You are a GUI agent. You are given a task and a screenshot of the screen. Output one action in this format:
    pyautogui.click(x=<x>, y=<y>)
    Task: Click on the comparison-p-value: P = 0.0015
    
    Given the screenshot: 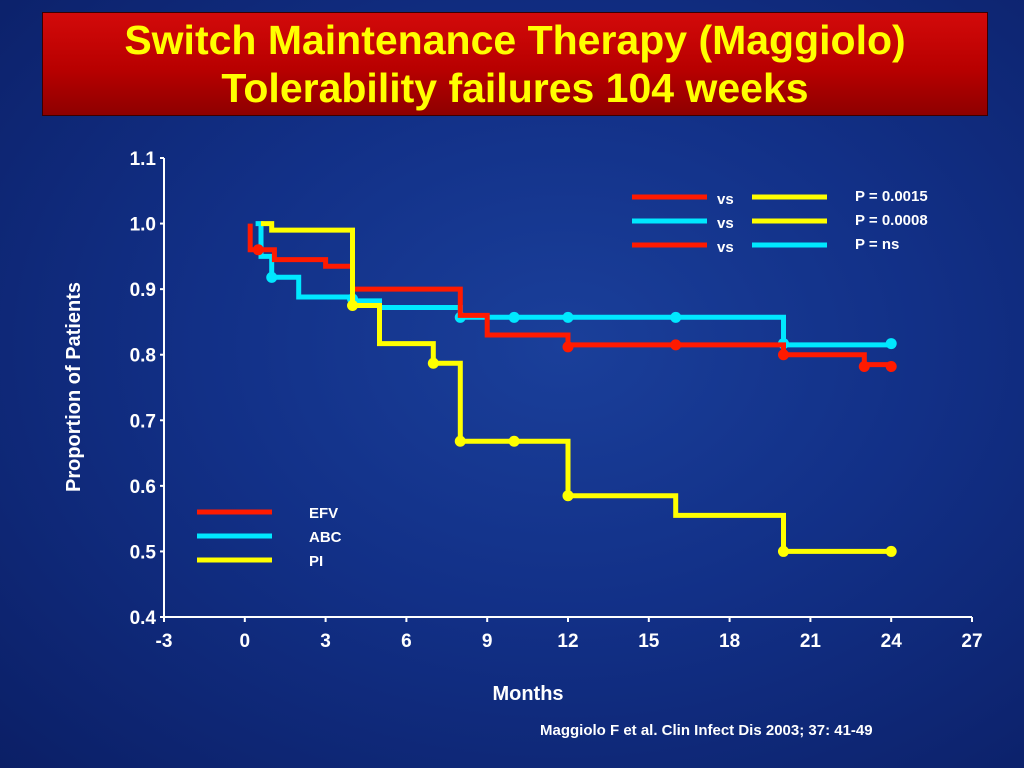 What is the action you would take?
    pyautogui.click(x=891, y=196)
    